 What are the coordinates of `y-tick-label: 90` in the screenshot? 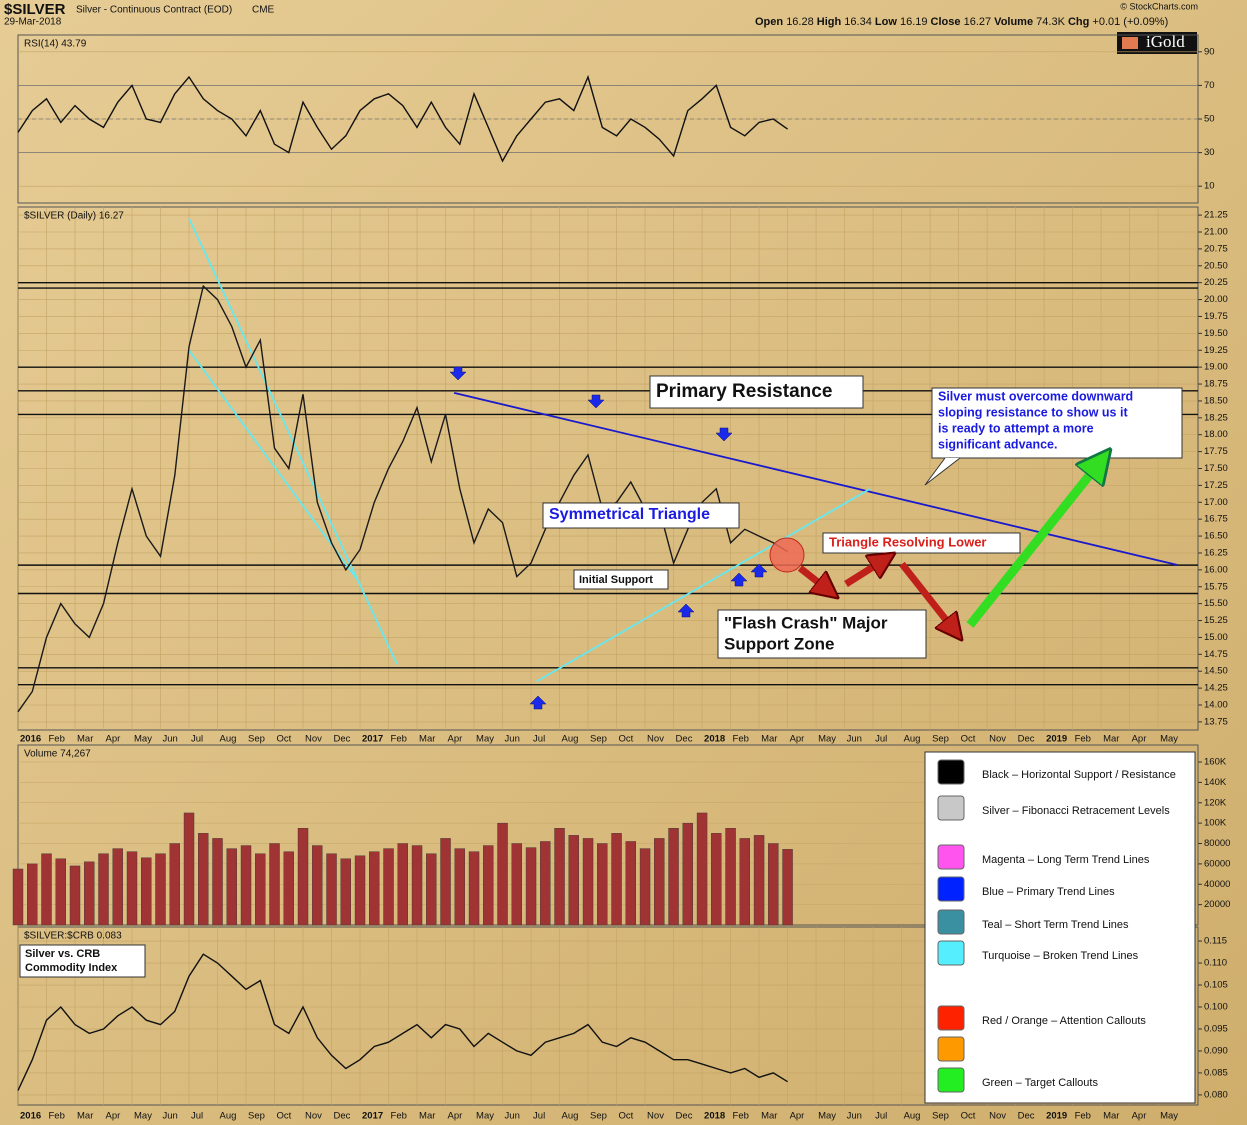 It's located at (1209, 51).